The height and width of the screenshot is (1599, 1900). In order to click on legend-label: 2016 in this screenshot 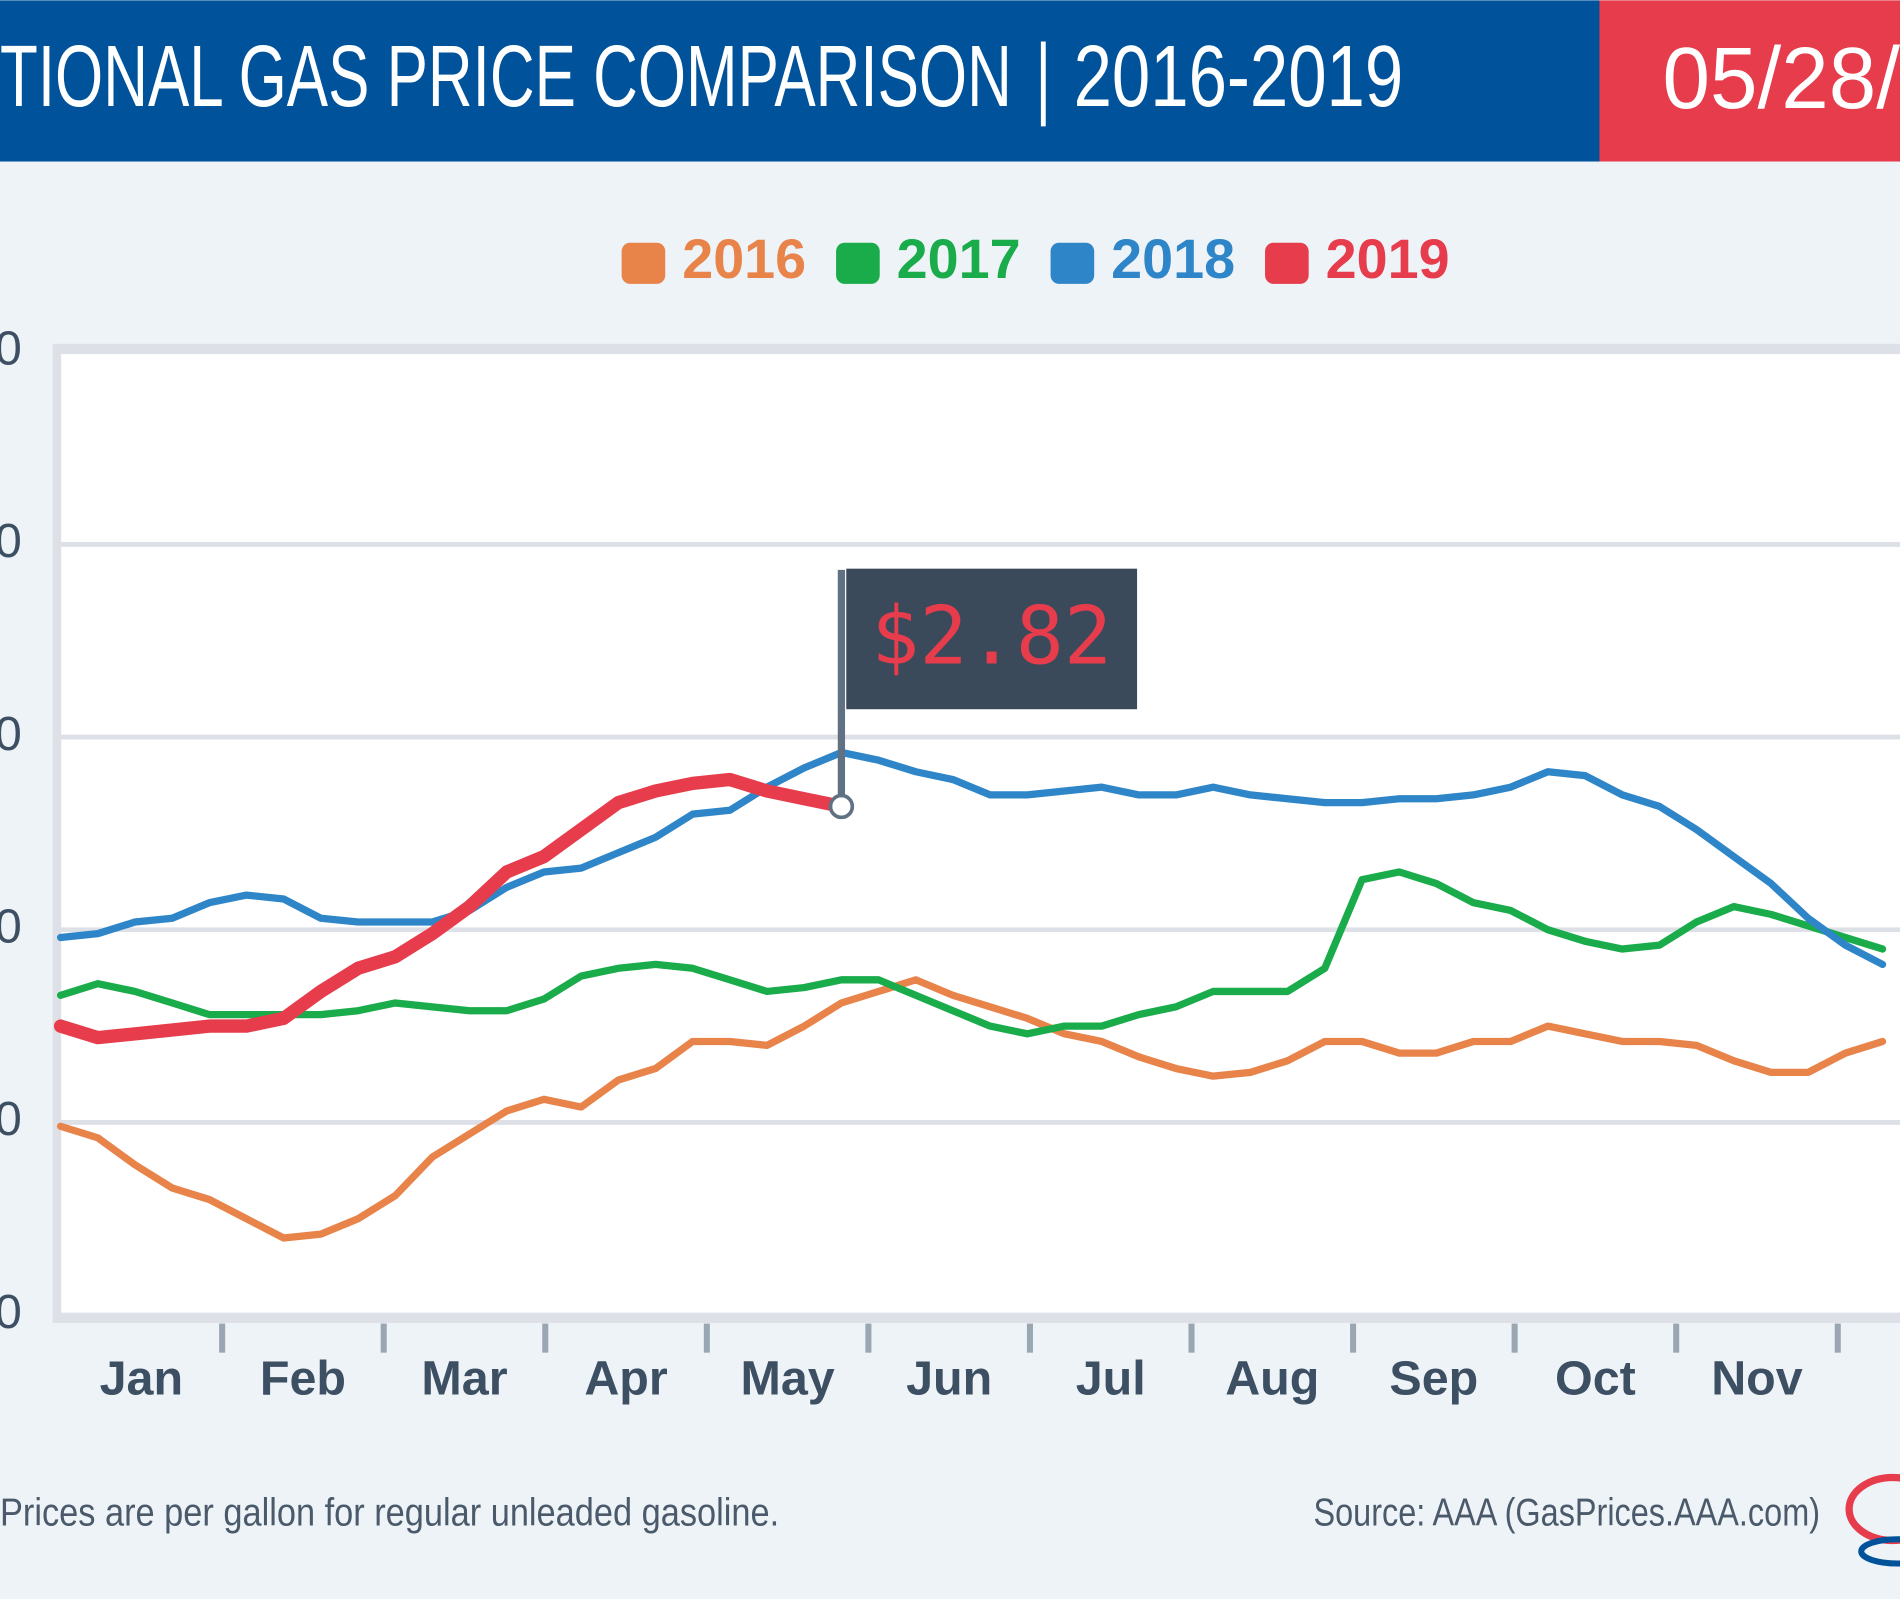, I will do `click(744, 259)`.